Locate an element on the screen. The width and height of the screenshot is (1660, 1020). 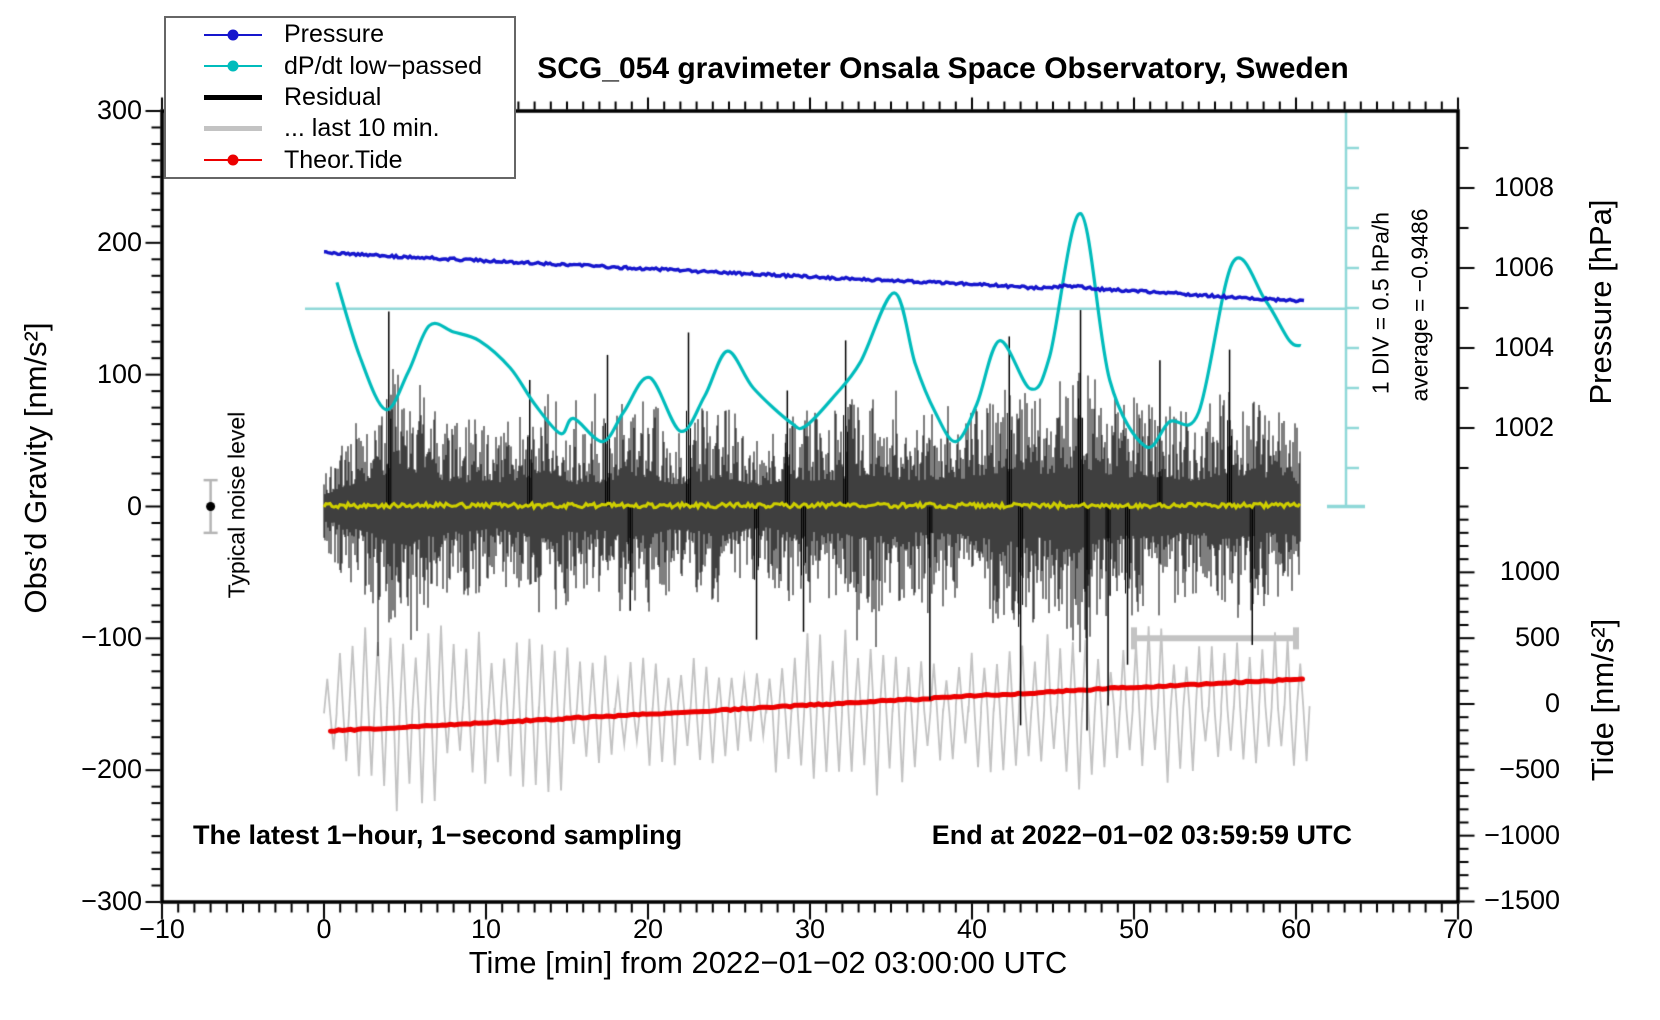
tide-tick-label: −500 is located at coordinates (1529, 768).